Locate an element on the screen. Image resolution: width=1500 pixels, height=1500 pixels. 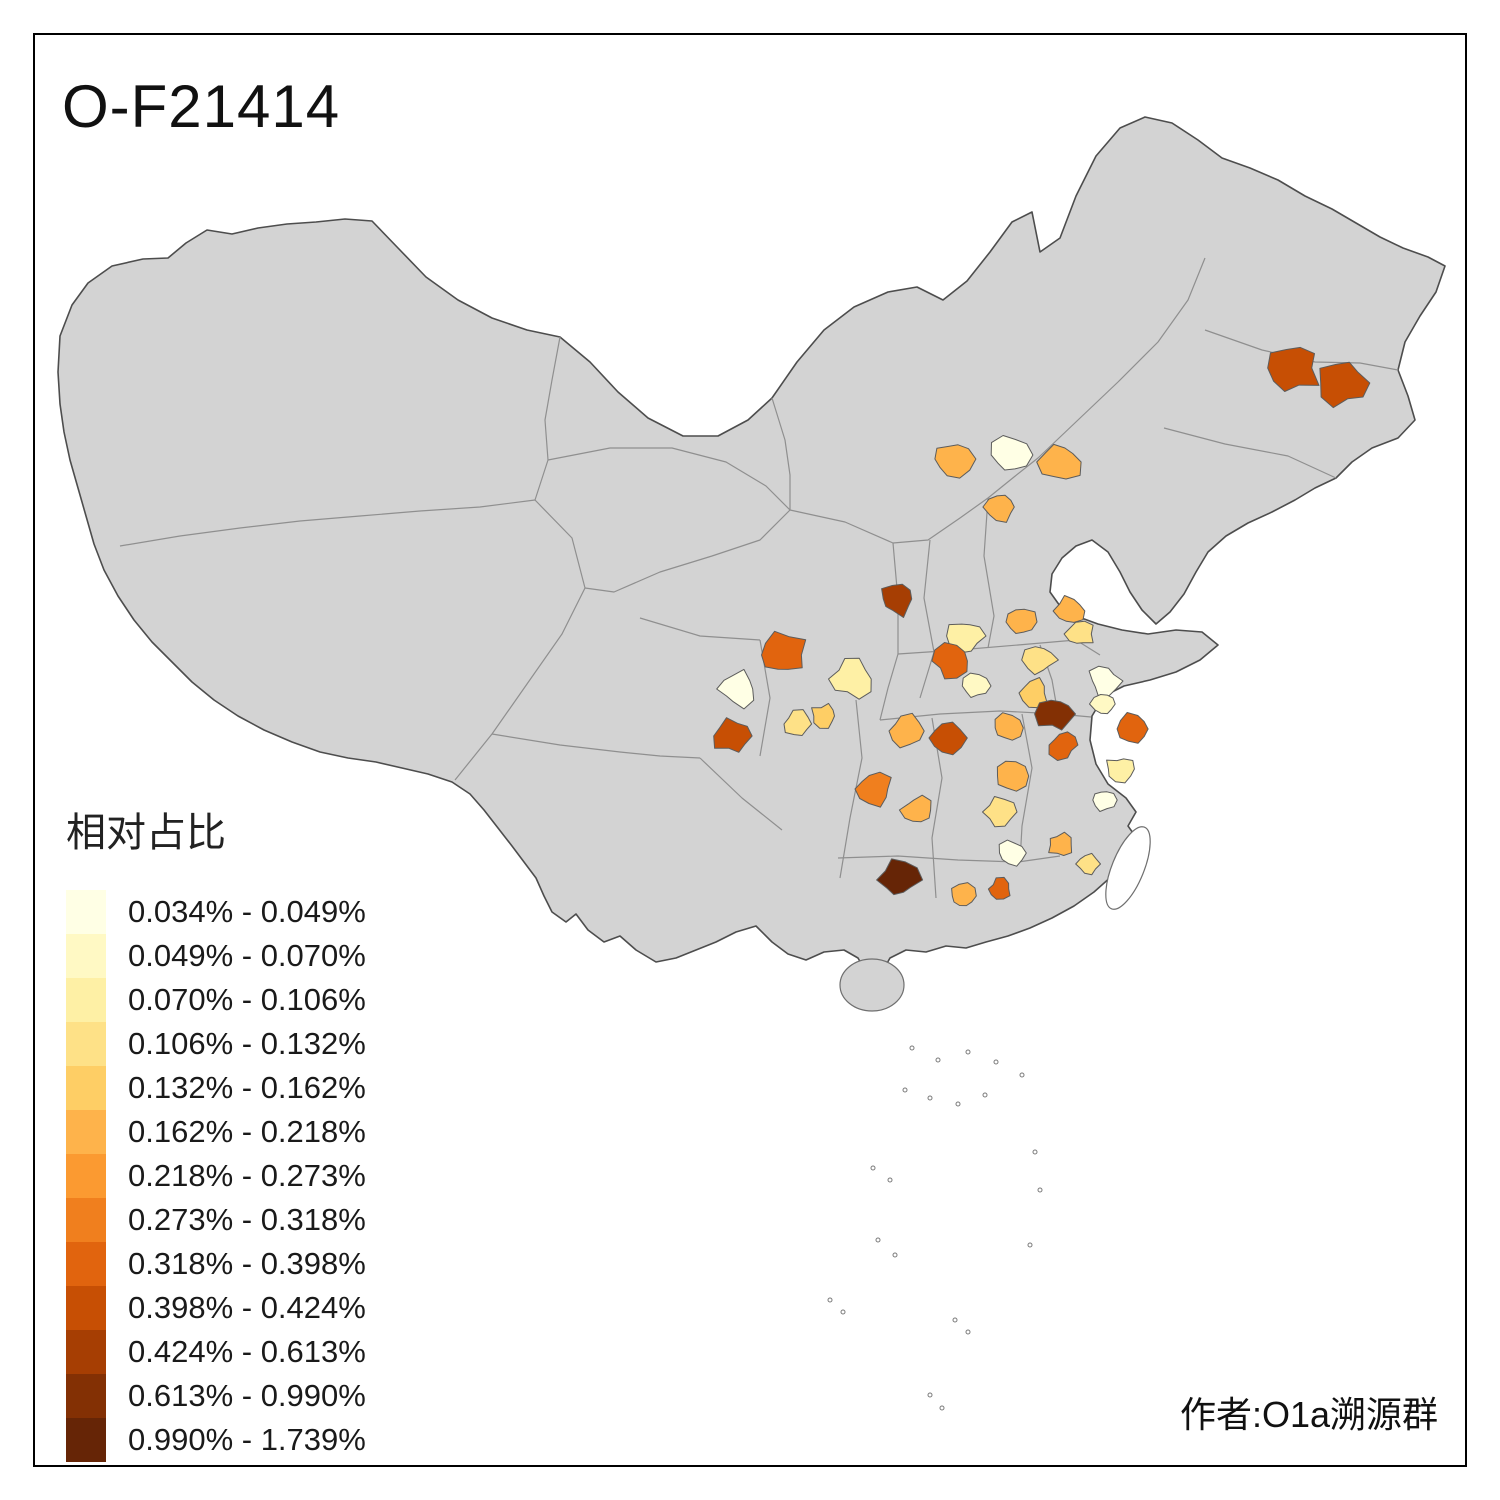
south-china-sea-islets is located at coordinates (935, 1228).